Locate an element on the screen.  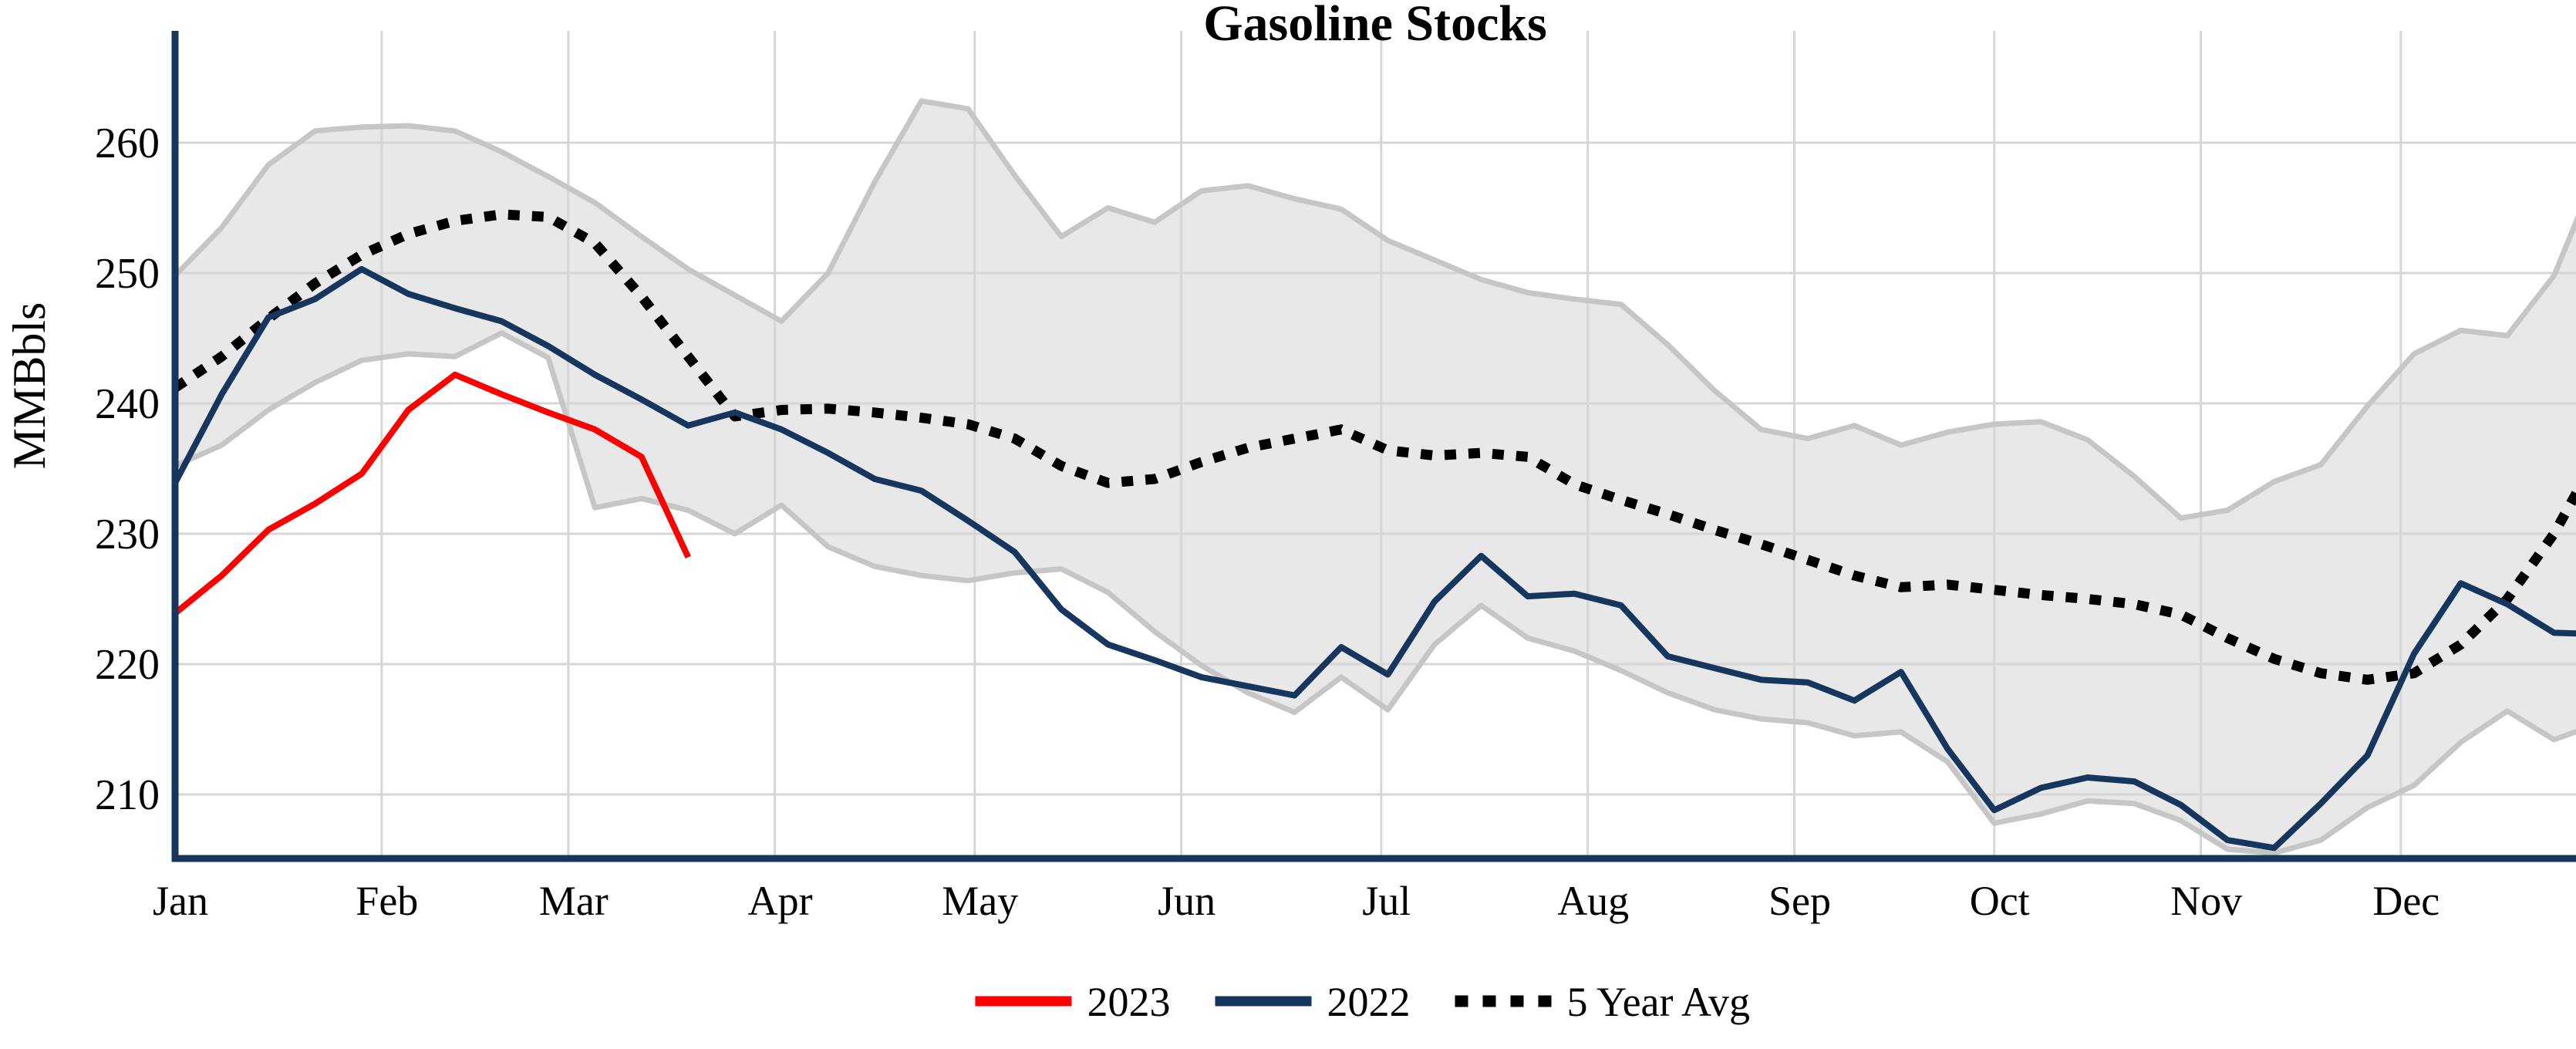
y-axis-label: MMBbls is located at coordinates (29, 386).